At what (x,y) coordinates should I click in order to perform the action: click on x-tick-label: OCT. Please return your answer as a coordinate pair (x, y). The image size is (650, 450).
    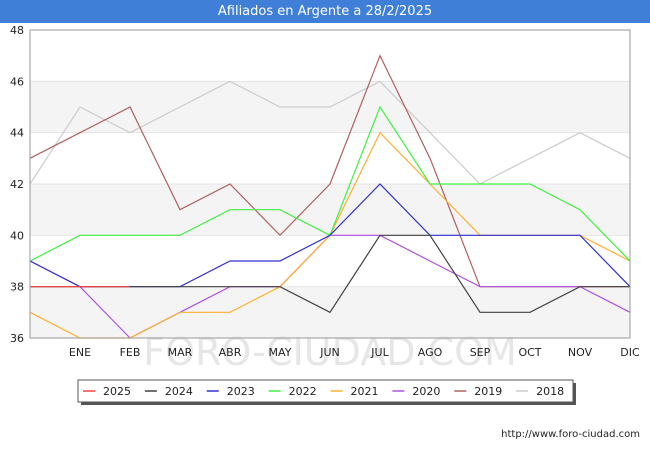
    Looking at the image, I should click on (529, 352).